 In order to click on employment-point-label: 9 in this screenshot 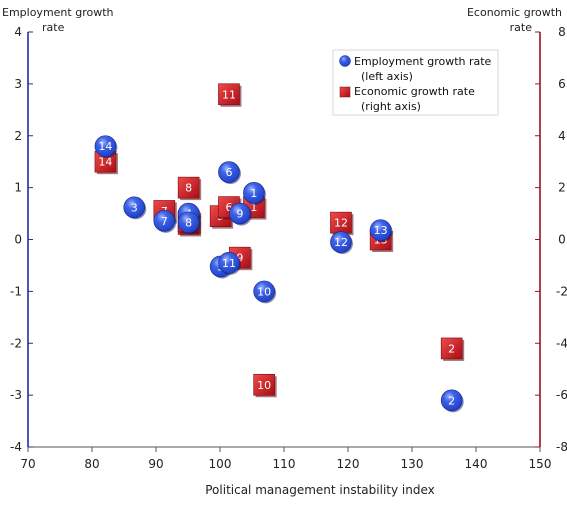, I will do `click(239, 214)`.